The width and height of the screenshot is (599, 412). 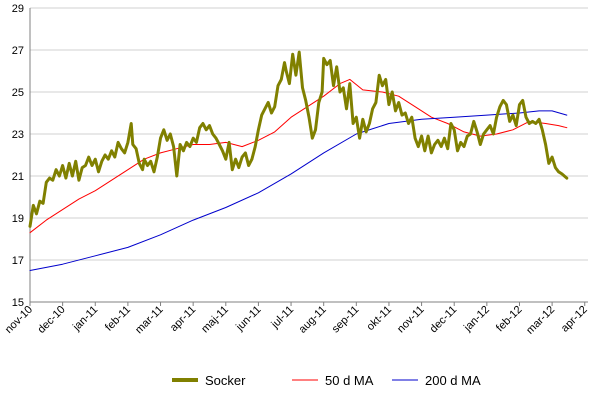 I want to click on x-tick-label: maj-11, so click(x=215, y=320).